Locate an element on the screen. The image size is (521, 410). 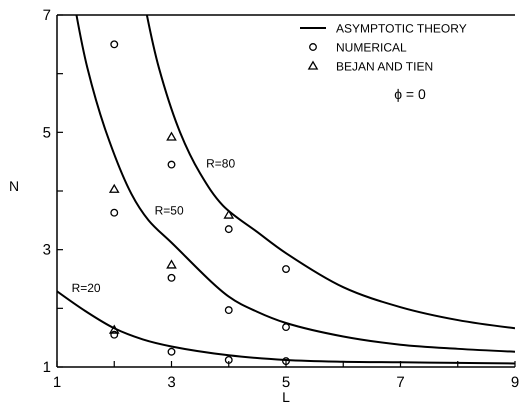
x-tick-label: 3 is located at coordinates (171, 382).